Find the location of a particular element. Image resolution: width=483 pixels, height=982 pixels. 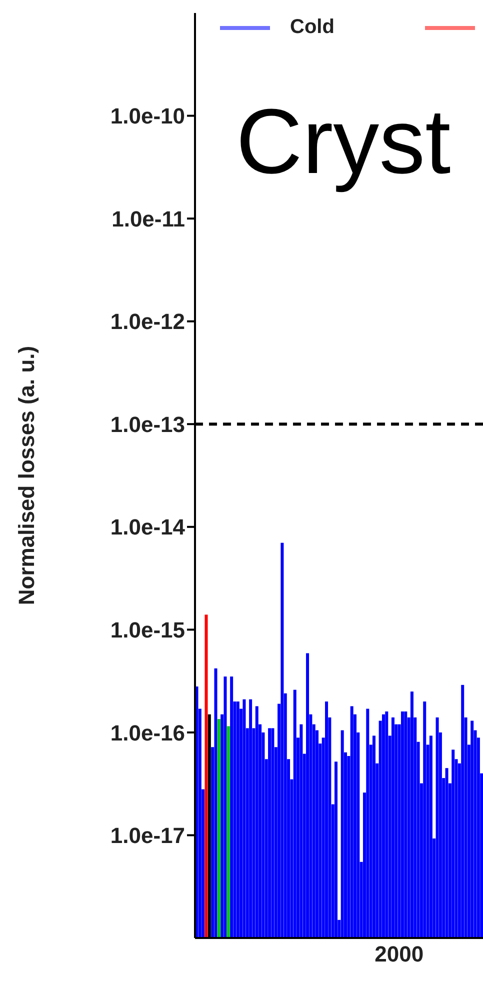

x-tick-label: 2000 is located at coordinates (399, 954).